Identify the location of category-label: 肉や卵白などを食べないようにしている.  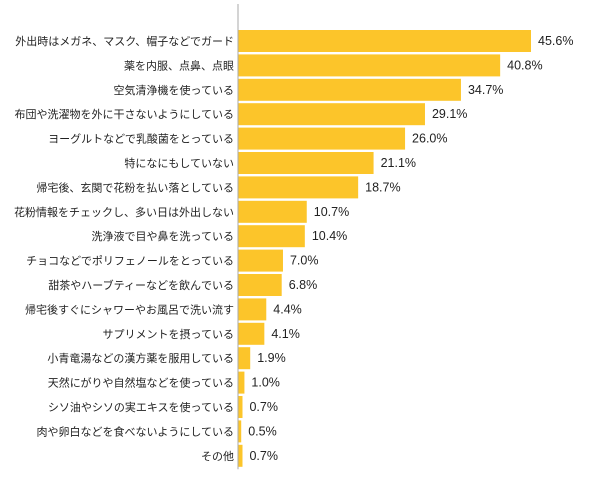
(135, 431).